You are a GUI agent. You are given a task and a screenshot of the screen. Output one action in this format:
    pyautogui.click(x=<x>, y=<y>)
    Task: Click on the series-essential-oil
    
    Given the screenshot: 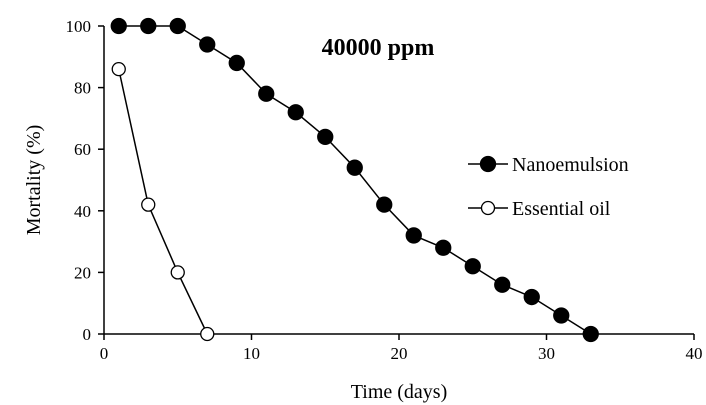 What is the action you would take?
    pyautogui.click(x=163, y=201)
    